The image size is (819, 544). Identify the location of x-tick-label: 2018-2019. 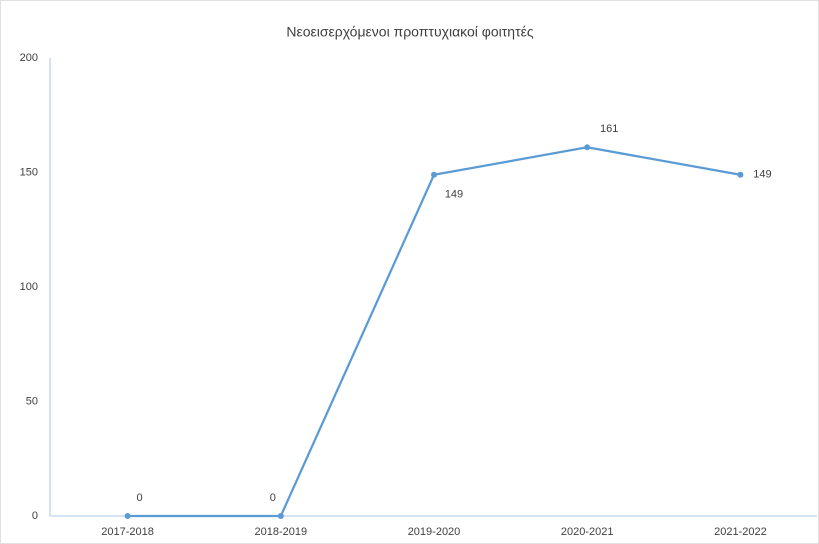
(280, 532).